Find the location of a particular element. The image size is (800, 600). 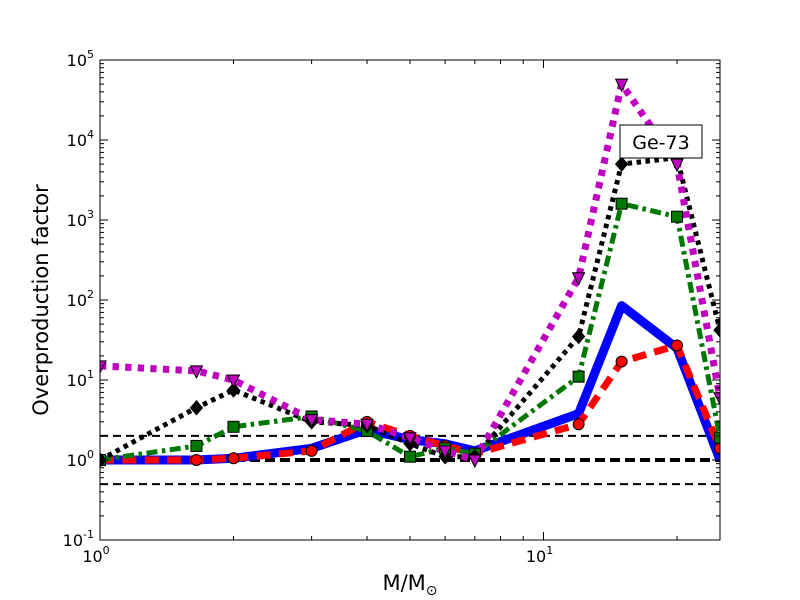

x-tick-label: 10¹ is located at coordinates (539, 555).